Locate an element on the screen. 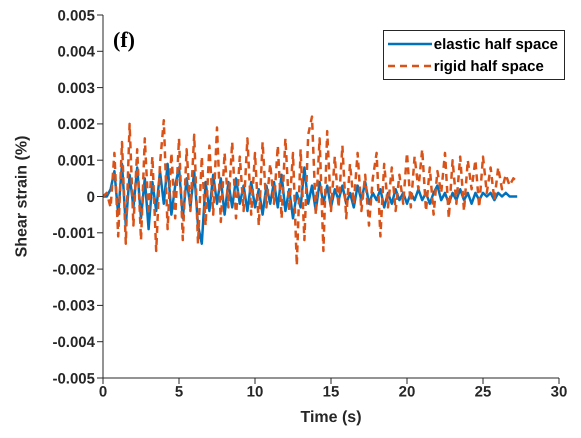 The width and height of the screenshot is (581, 438). y-tick-label: -0.002 is located at coordinates (73, 269).